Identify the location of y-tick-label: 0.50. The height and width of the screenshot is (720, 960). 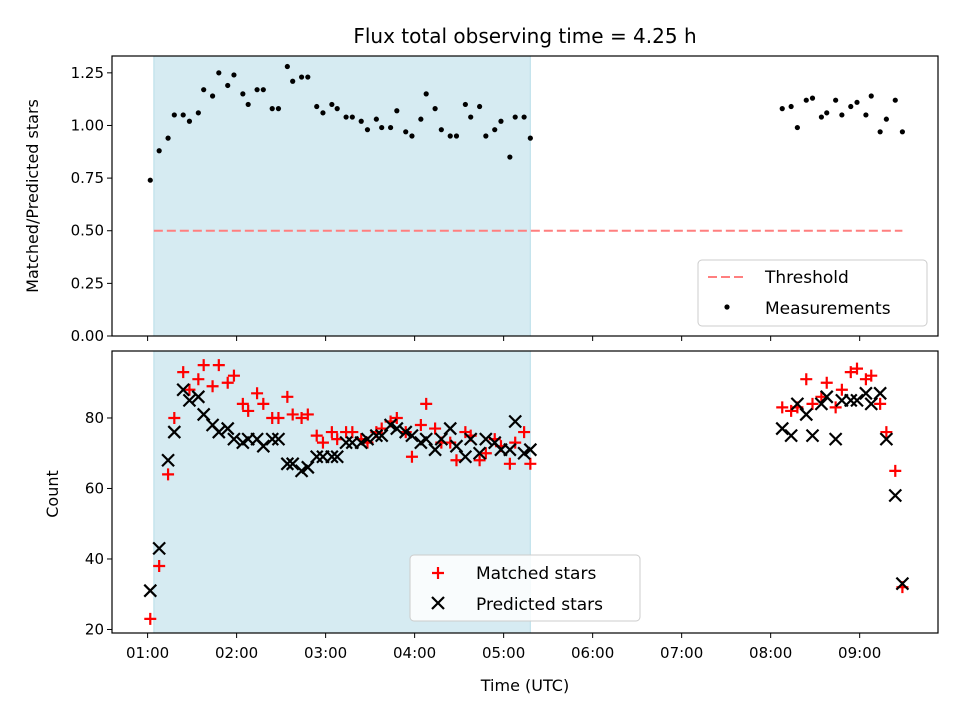
(87, 231).